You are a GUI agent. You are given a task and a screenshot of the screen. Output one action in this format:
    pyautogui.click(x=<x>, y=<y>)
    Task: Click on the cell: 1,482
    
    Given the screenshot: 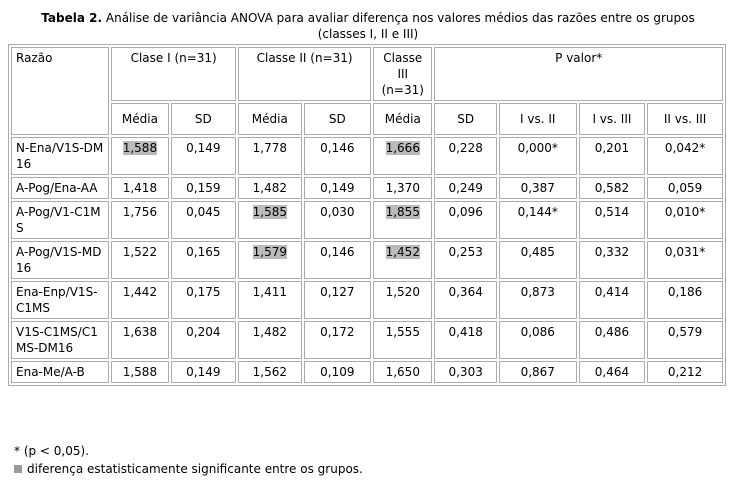 What is the action you would take?
    pyautogui.click(x=270, y=340)
    